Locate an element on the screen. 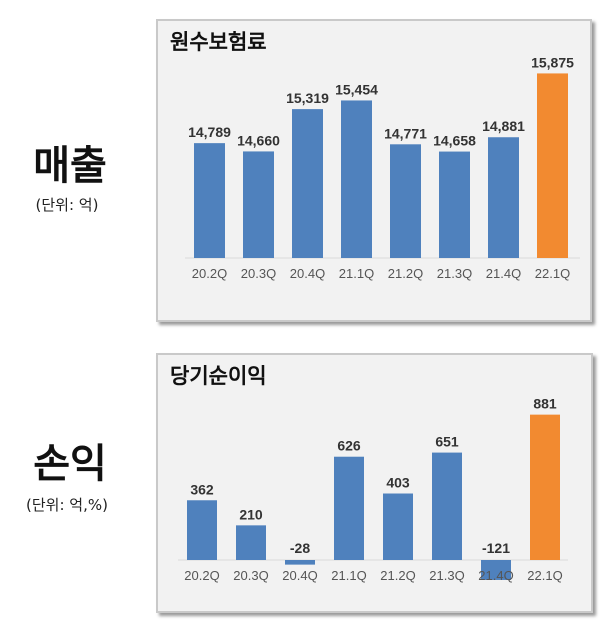 The height and width of the screenshot is (624, 606). net-income-data-label: -28 is located at coordinates (300, 548).